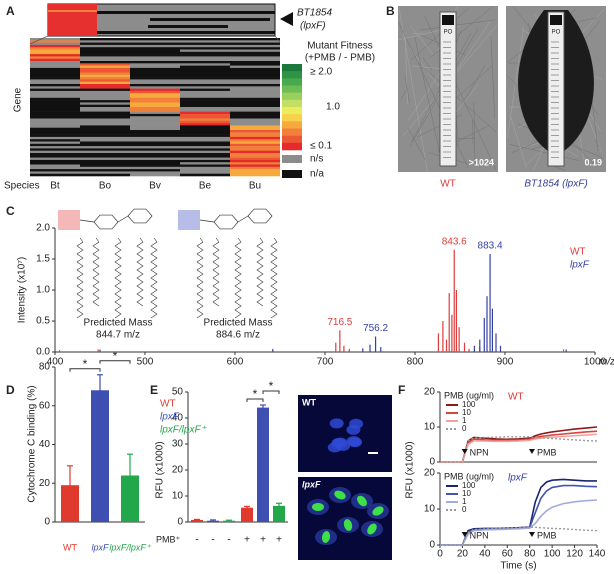  I want to click on significance-label: *, so click(85, 364).